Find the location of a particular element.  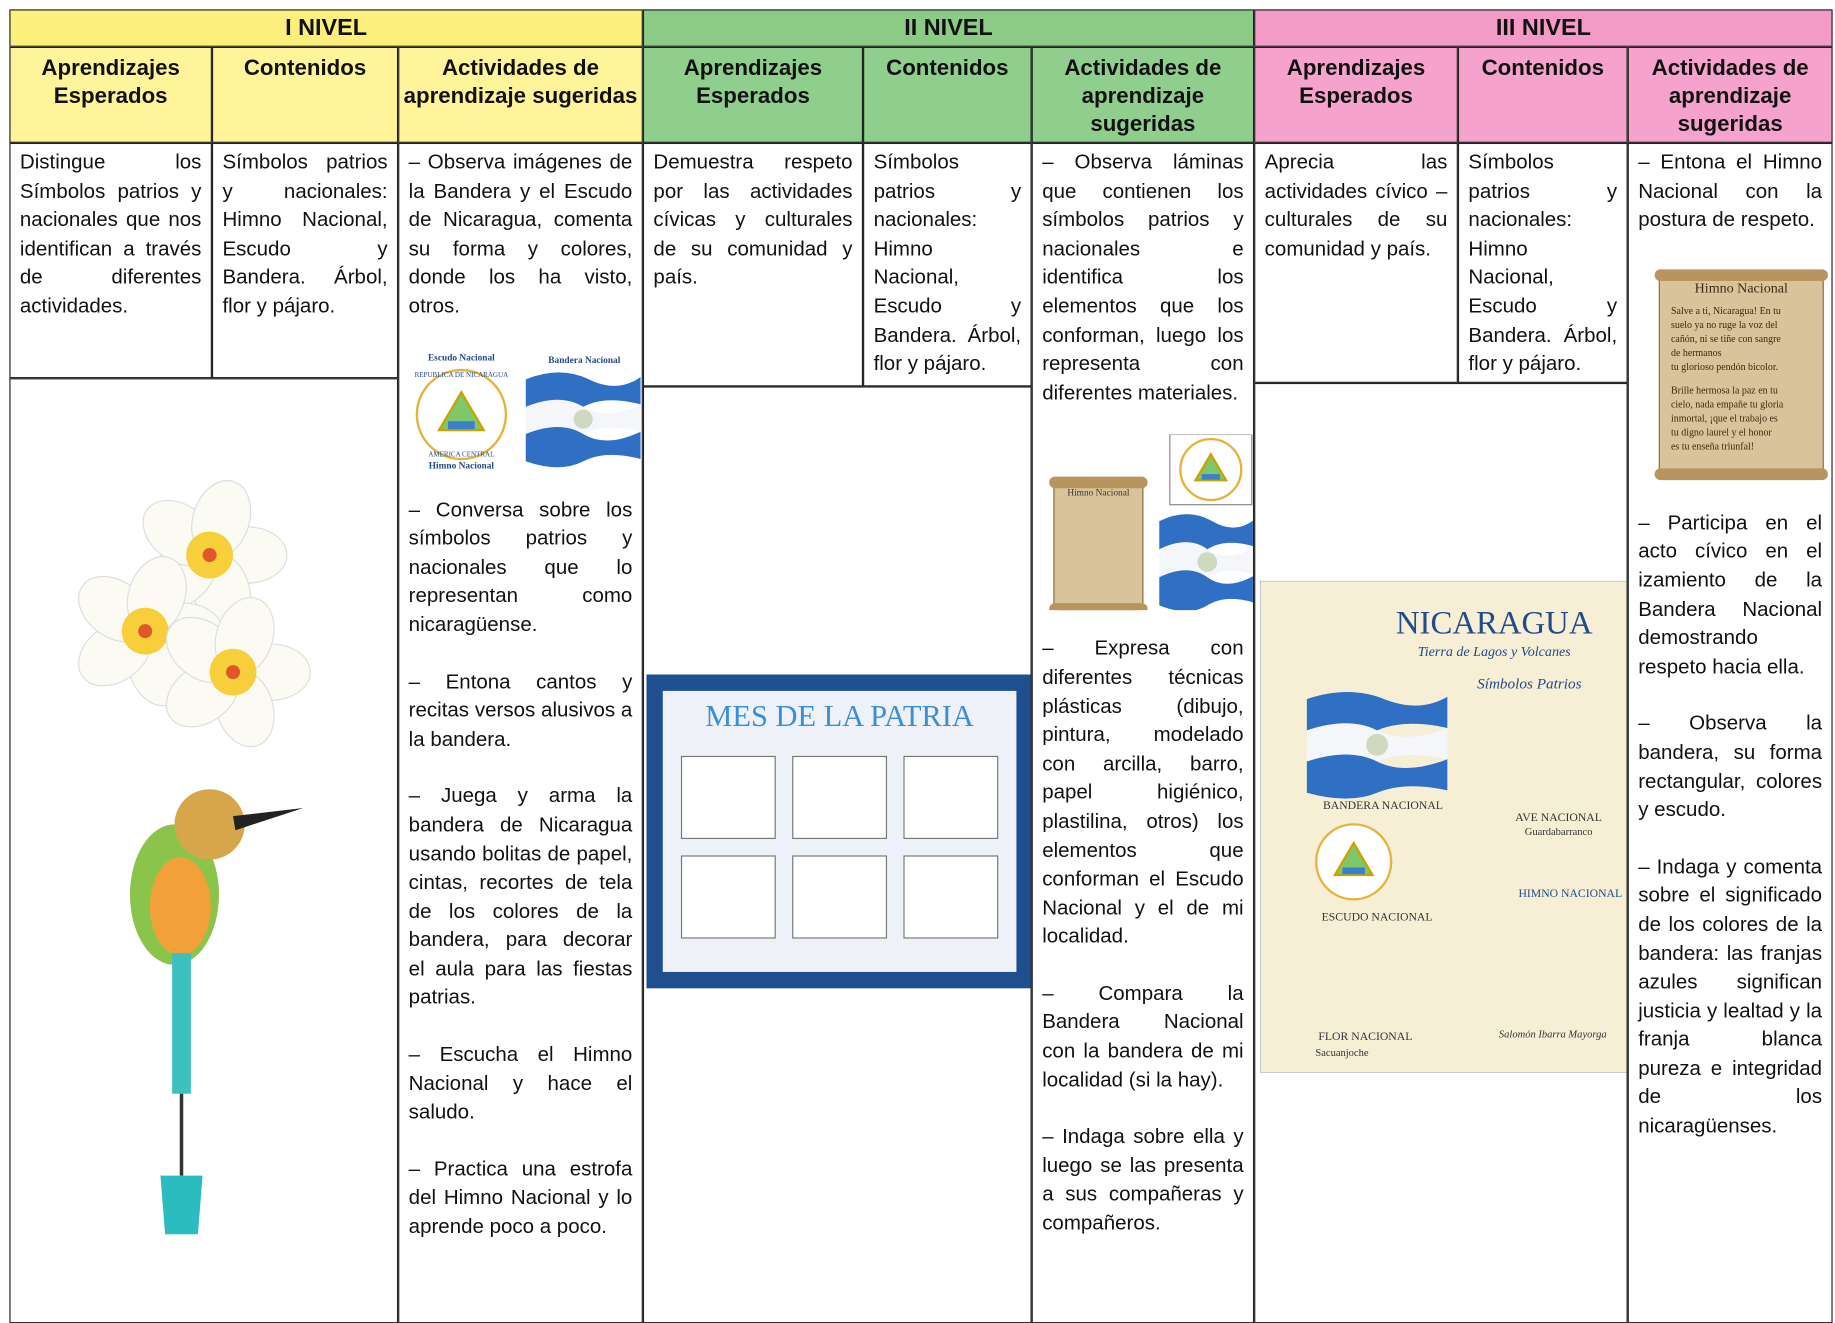

board-title: MES DE LA PATRIA is located at coordinates (839, 716).